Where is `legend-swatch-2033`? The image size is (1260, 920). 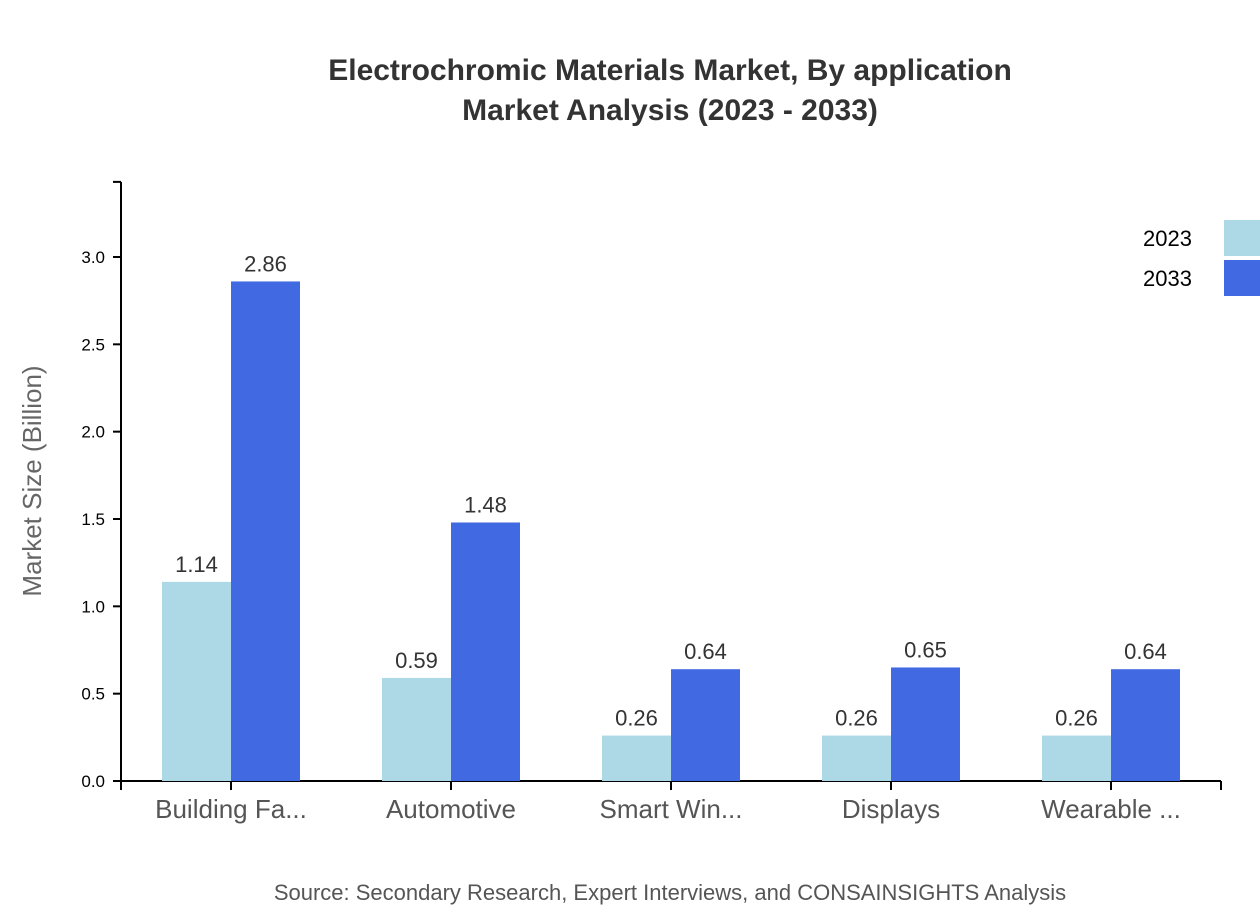 legend-swatch-2033 is located at coordinates (1242, 278).